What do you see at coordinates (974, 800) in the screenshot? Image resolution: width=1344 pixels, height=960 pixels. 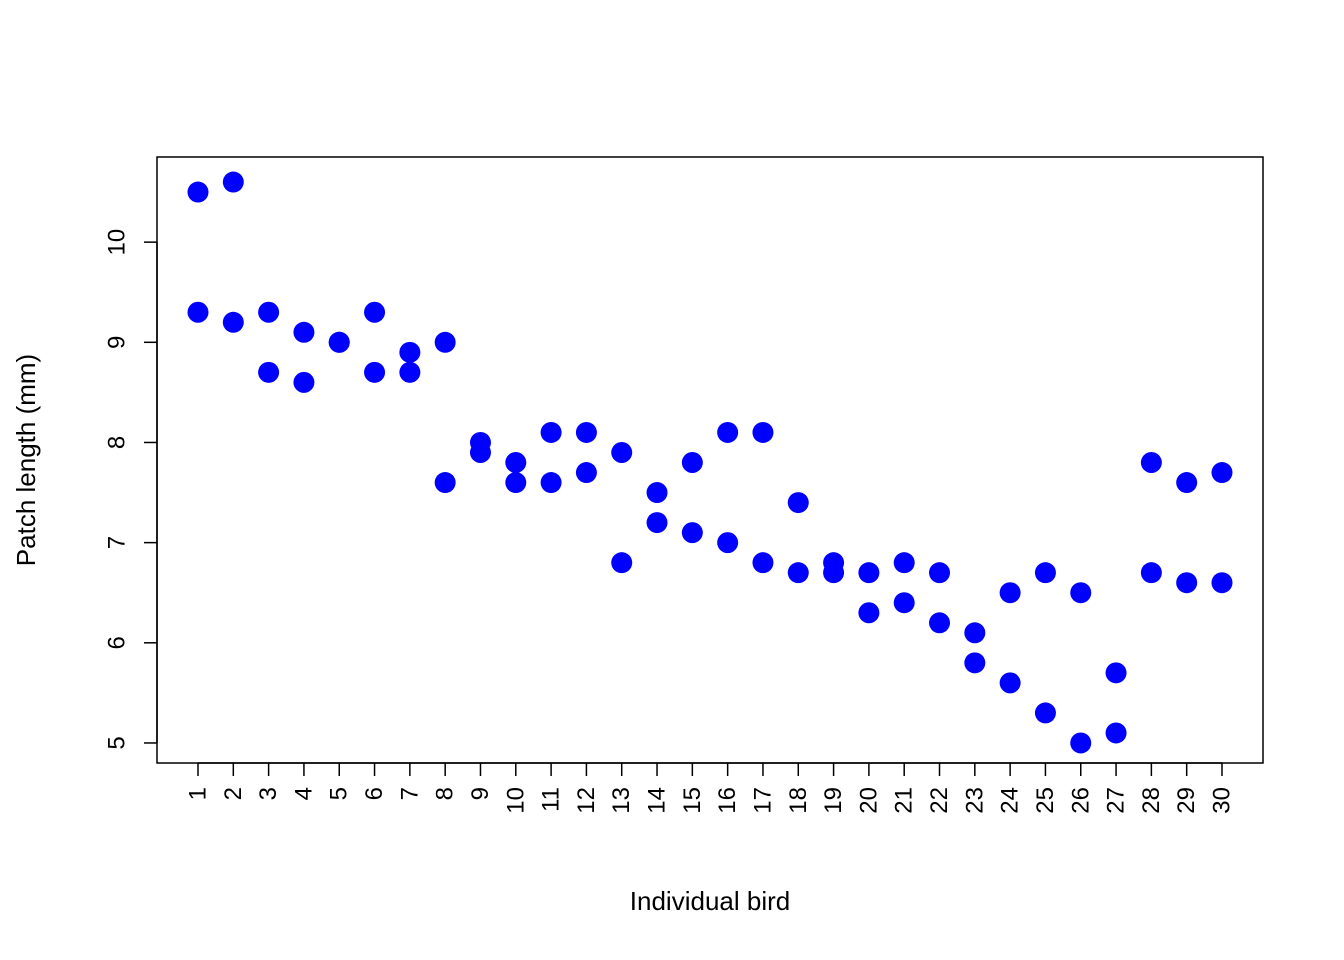 I see `x-tick-label: 23` at bounding box center [974, 800].